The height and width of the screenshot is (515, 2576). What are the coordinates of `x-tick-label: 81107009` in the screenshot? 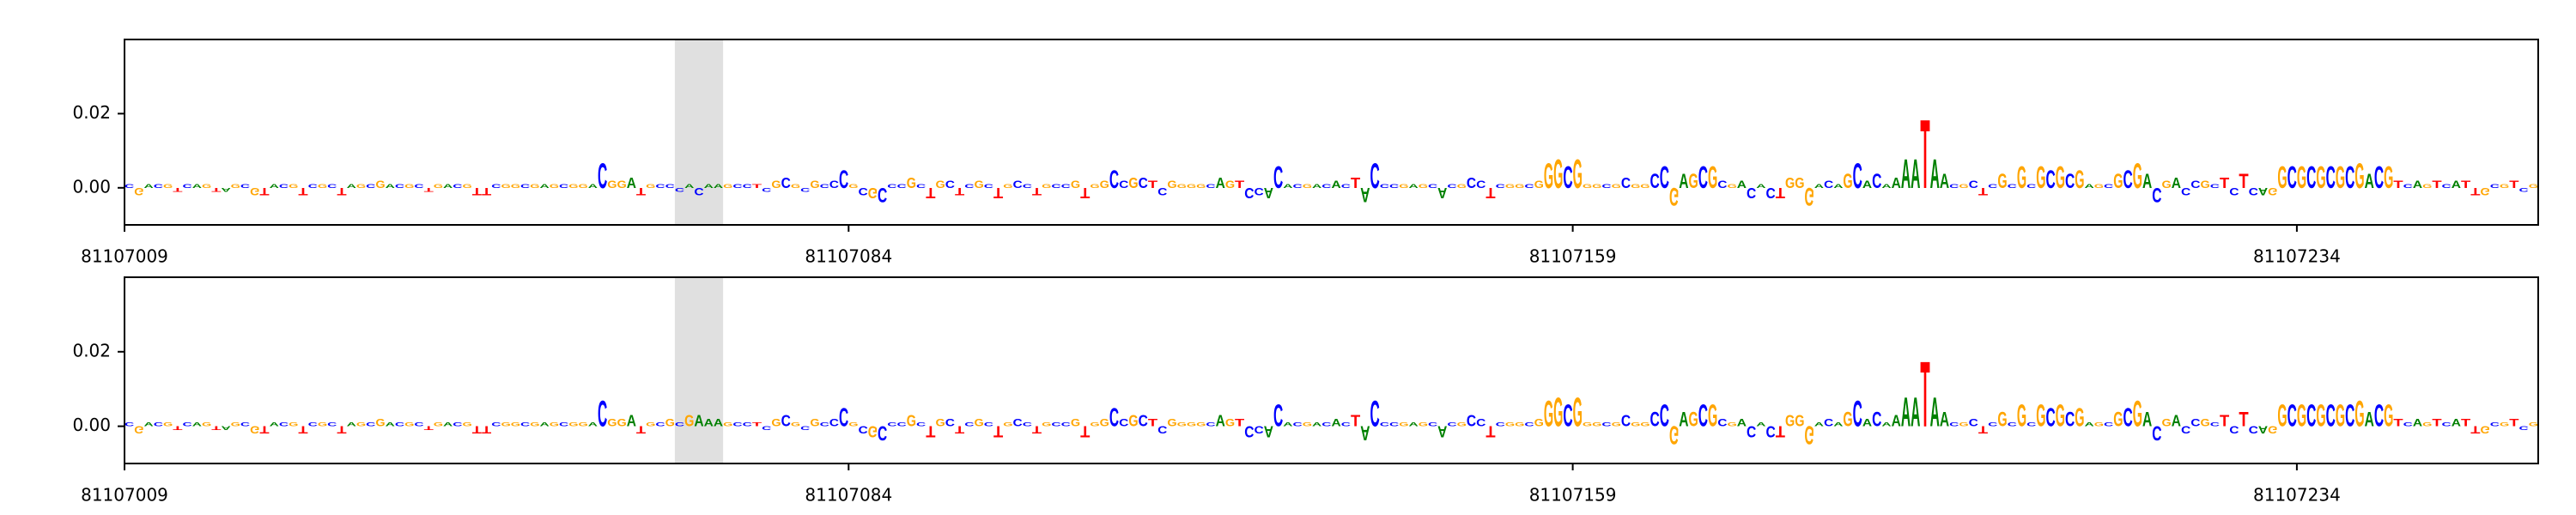 It's located at (124, 256).